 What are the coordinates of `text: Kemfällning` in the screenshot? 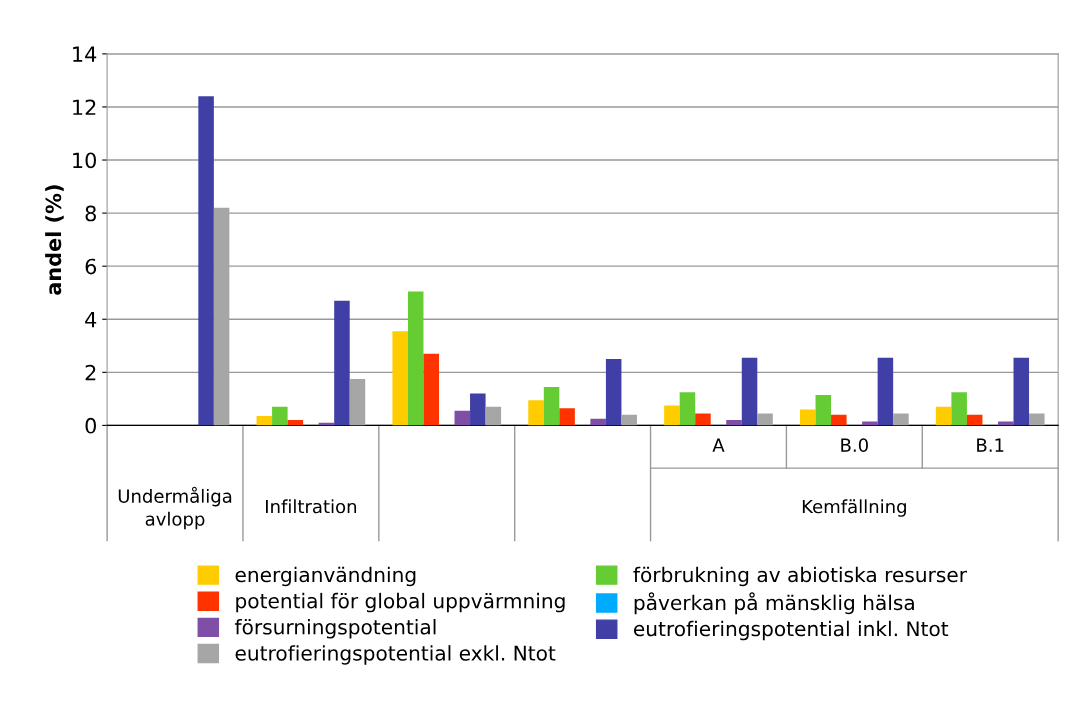 It's located at (854, 508).